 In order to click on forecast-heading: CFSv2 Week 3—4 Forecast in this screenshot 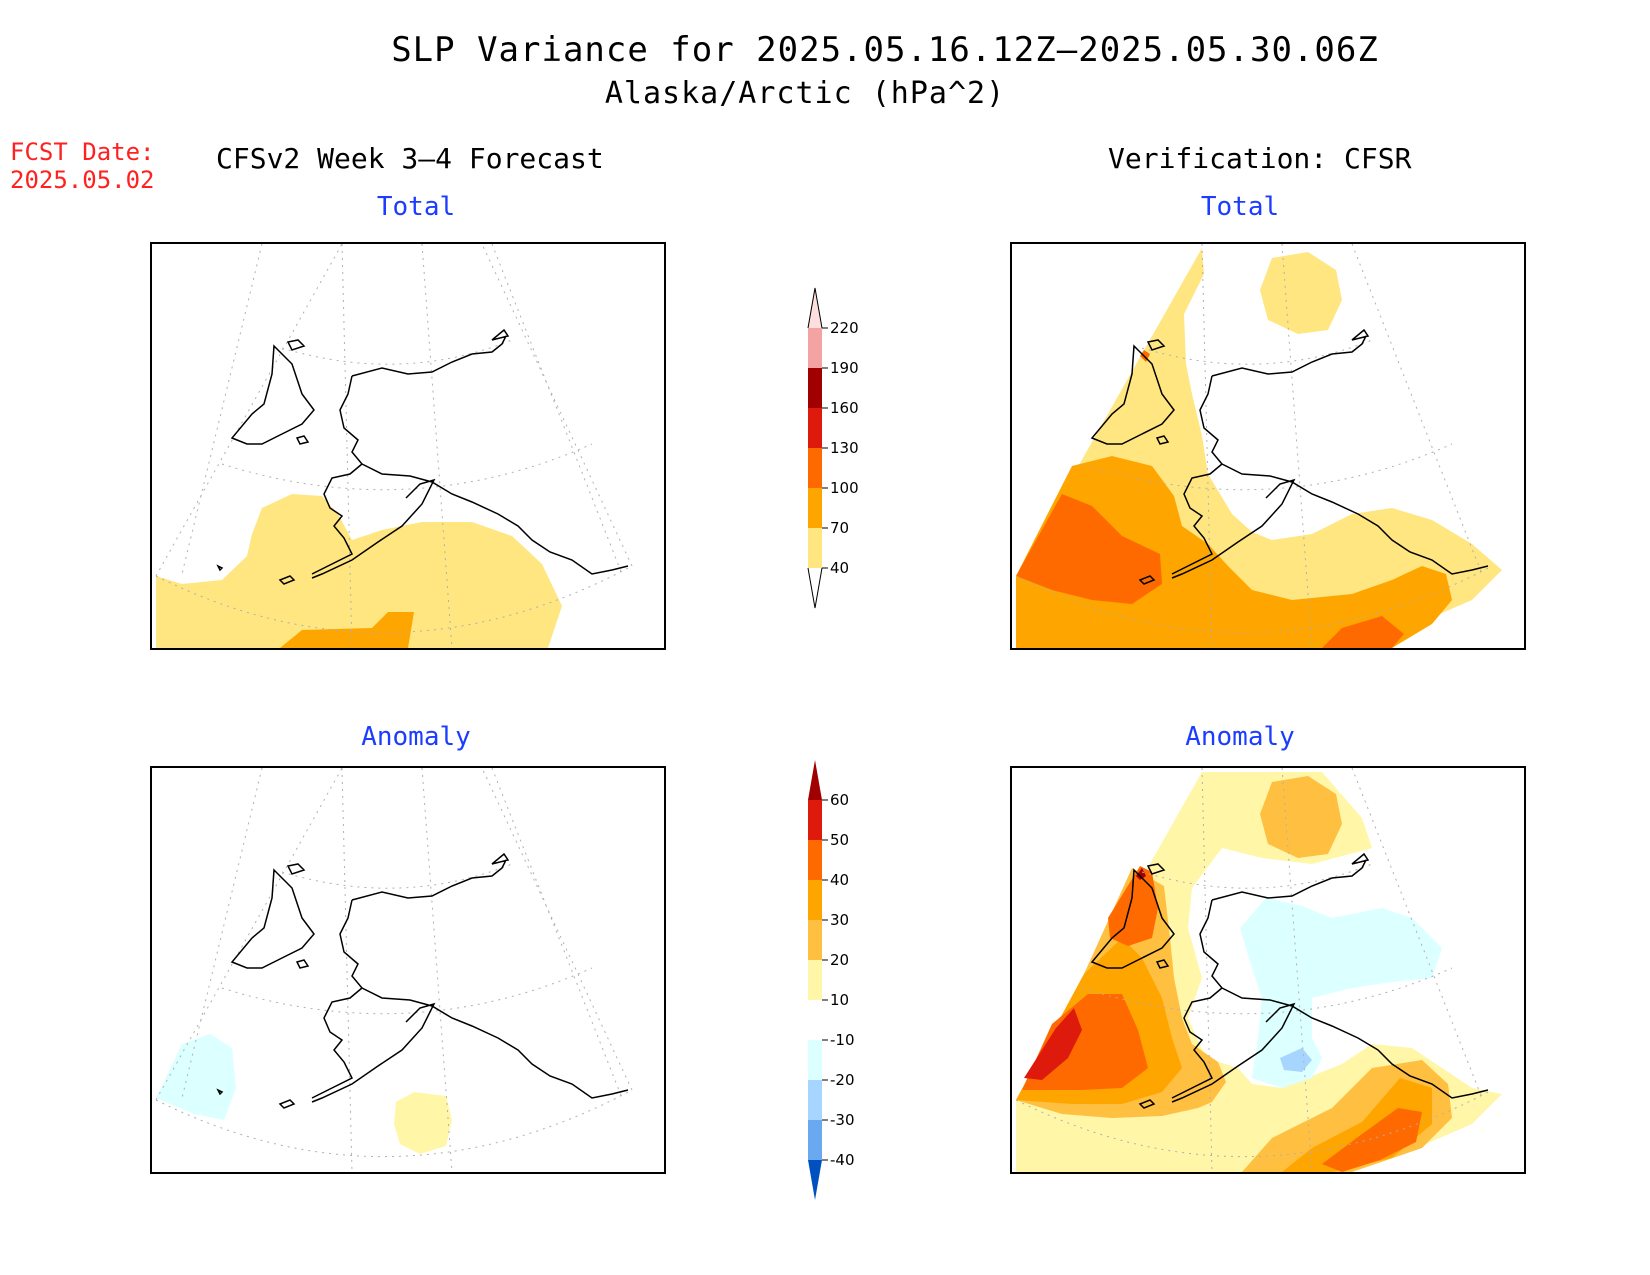, I will do `click(410, 158)`.